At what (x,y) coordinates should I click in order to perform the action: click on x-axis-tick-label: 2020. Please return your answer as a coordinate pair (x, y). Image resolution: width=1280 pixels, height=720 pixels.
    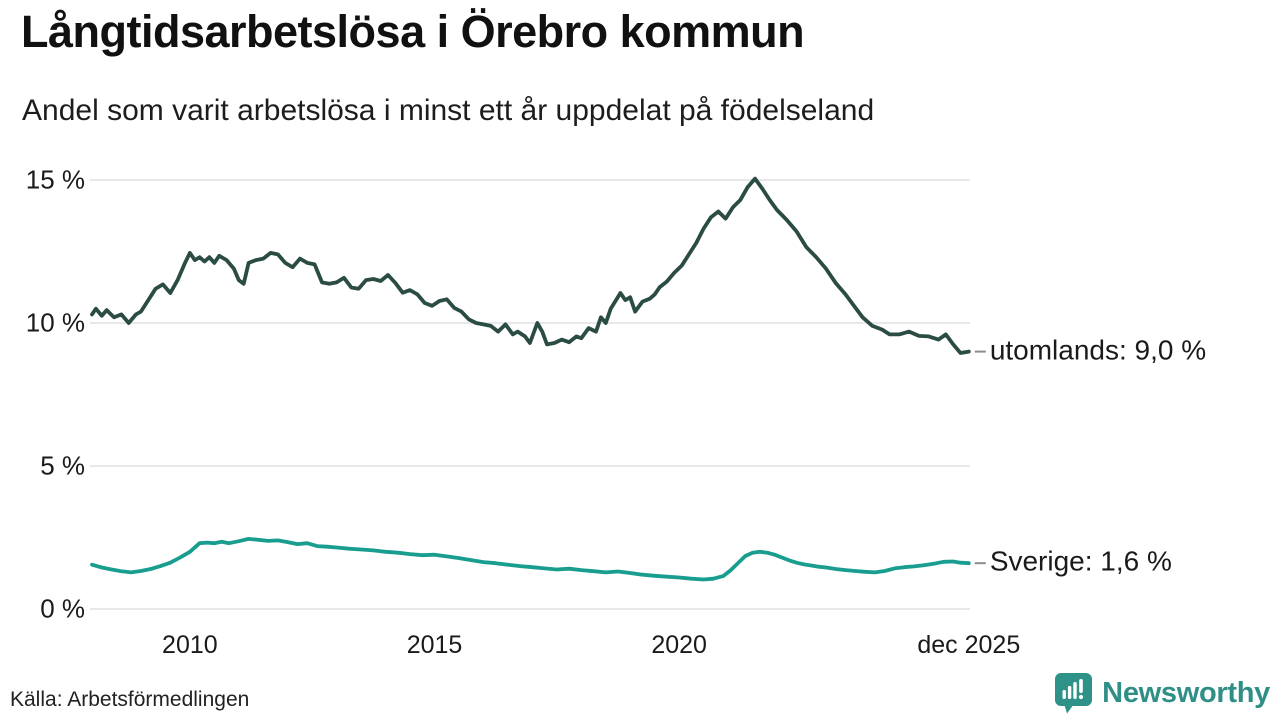
    Looking at the image, I should click on (679, 645).